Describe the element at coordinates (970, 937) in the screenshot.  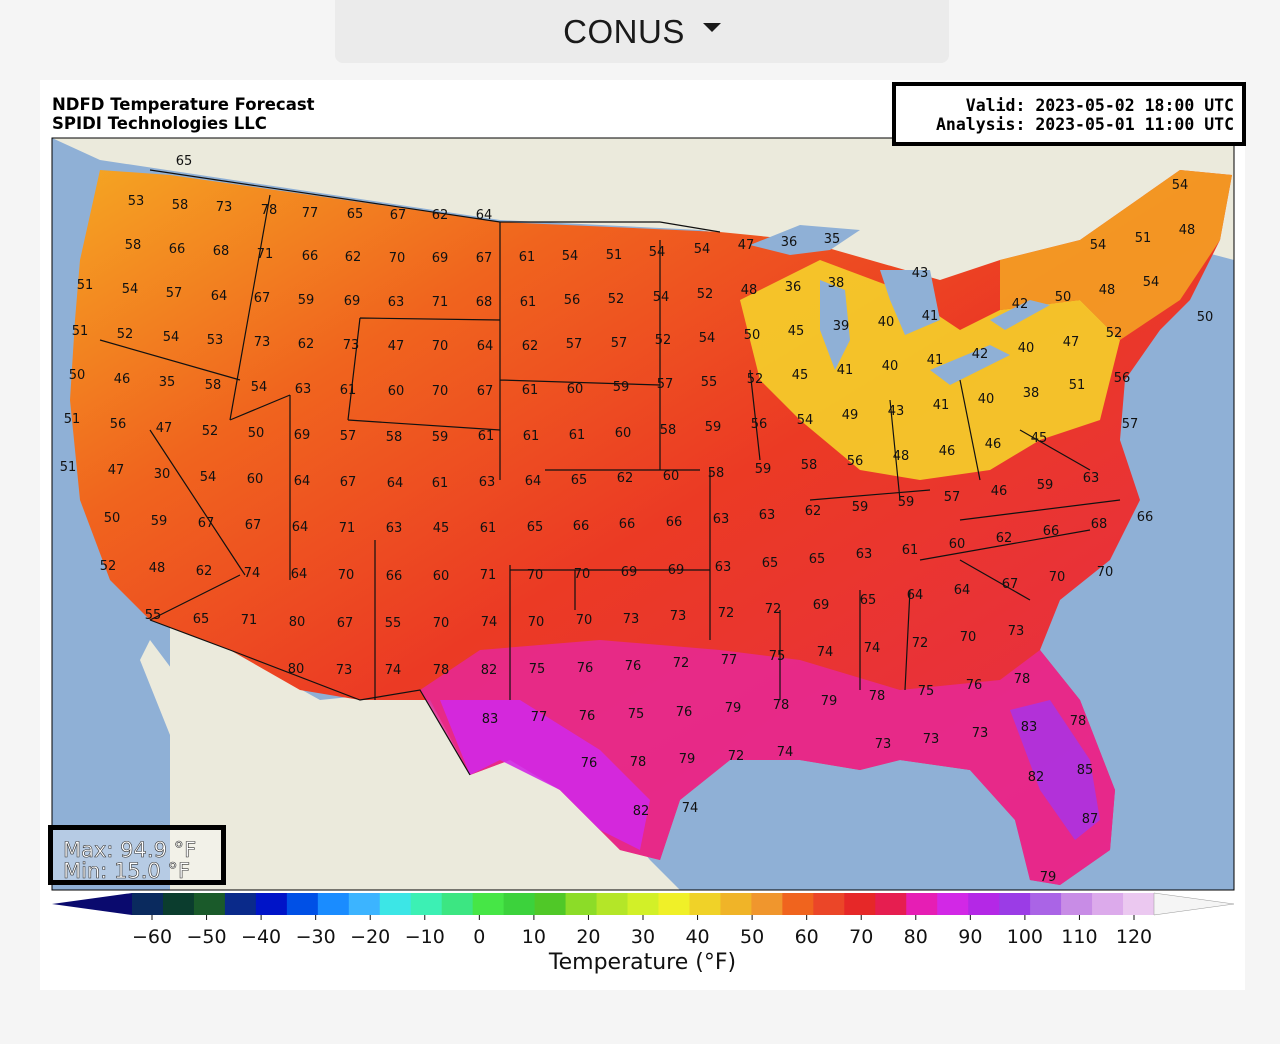
I see `colorbar-tick-label: 90` at that location.